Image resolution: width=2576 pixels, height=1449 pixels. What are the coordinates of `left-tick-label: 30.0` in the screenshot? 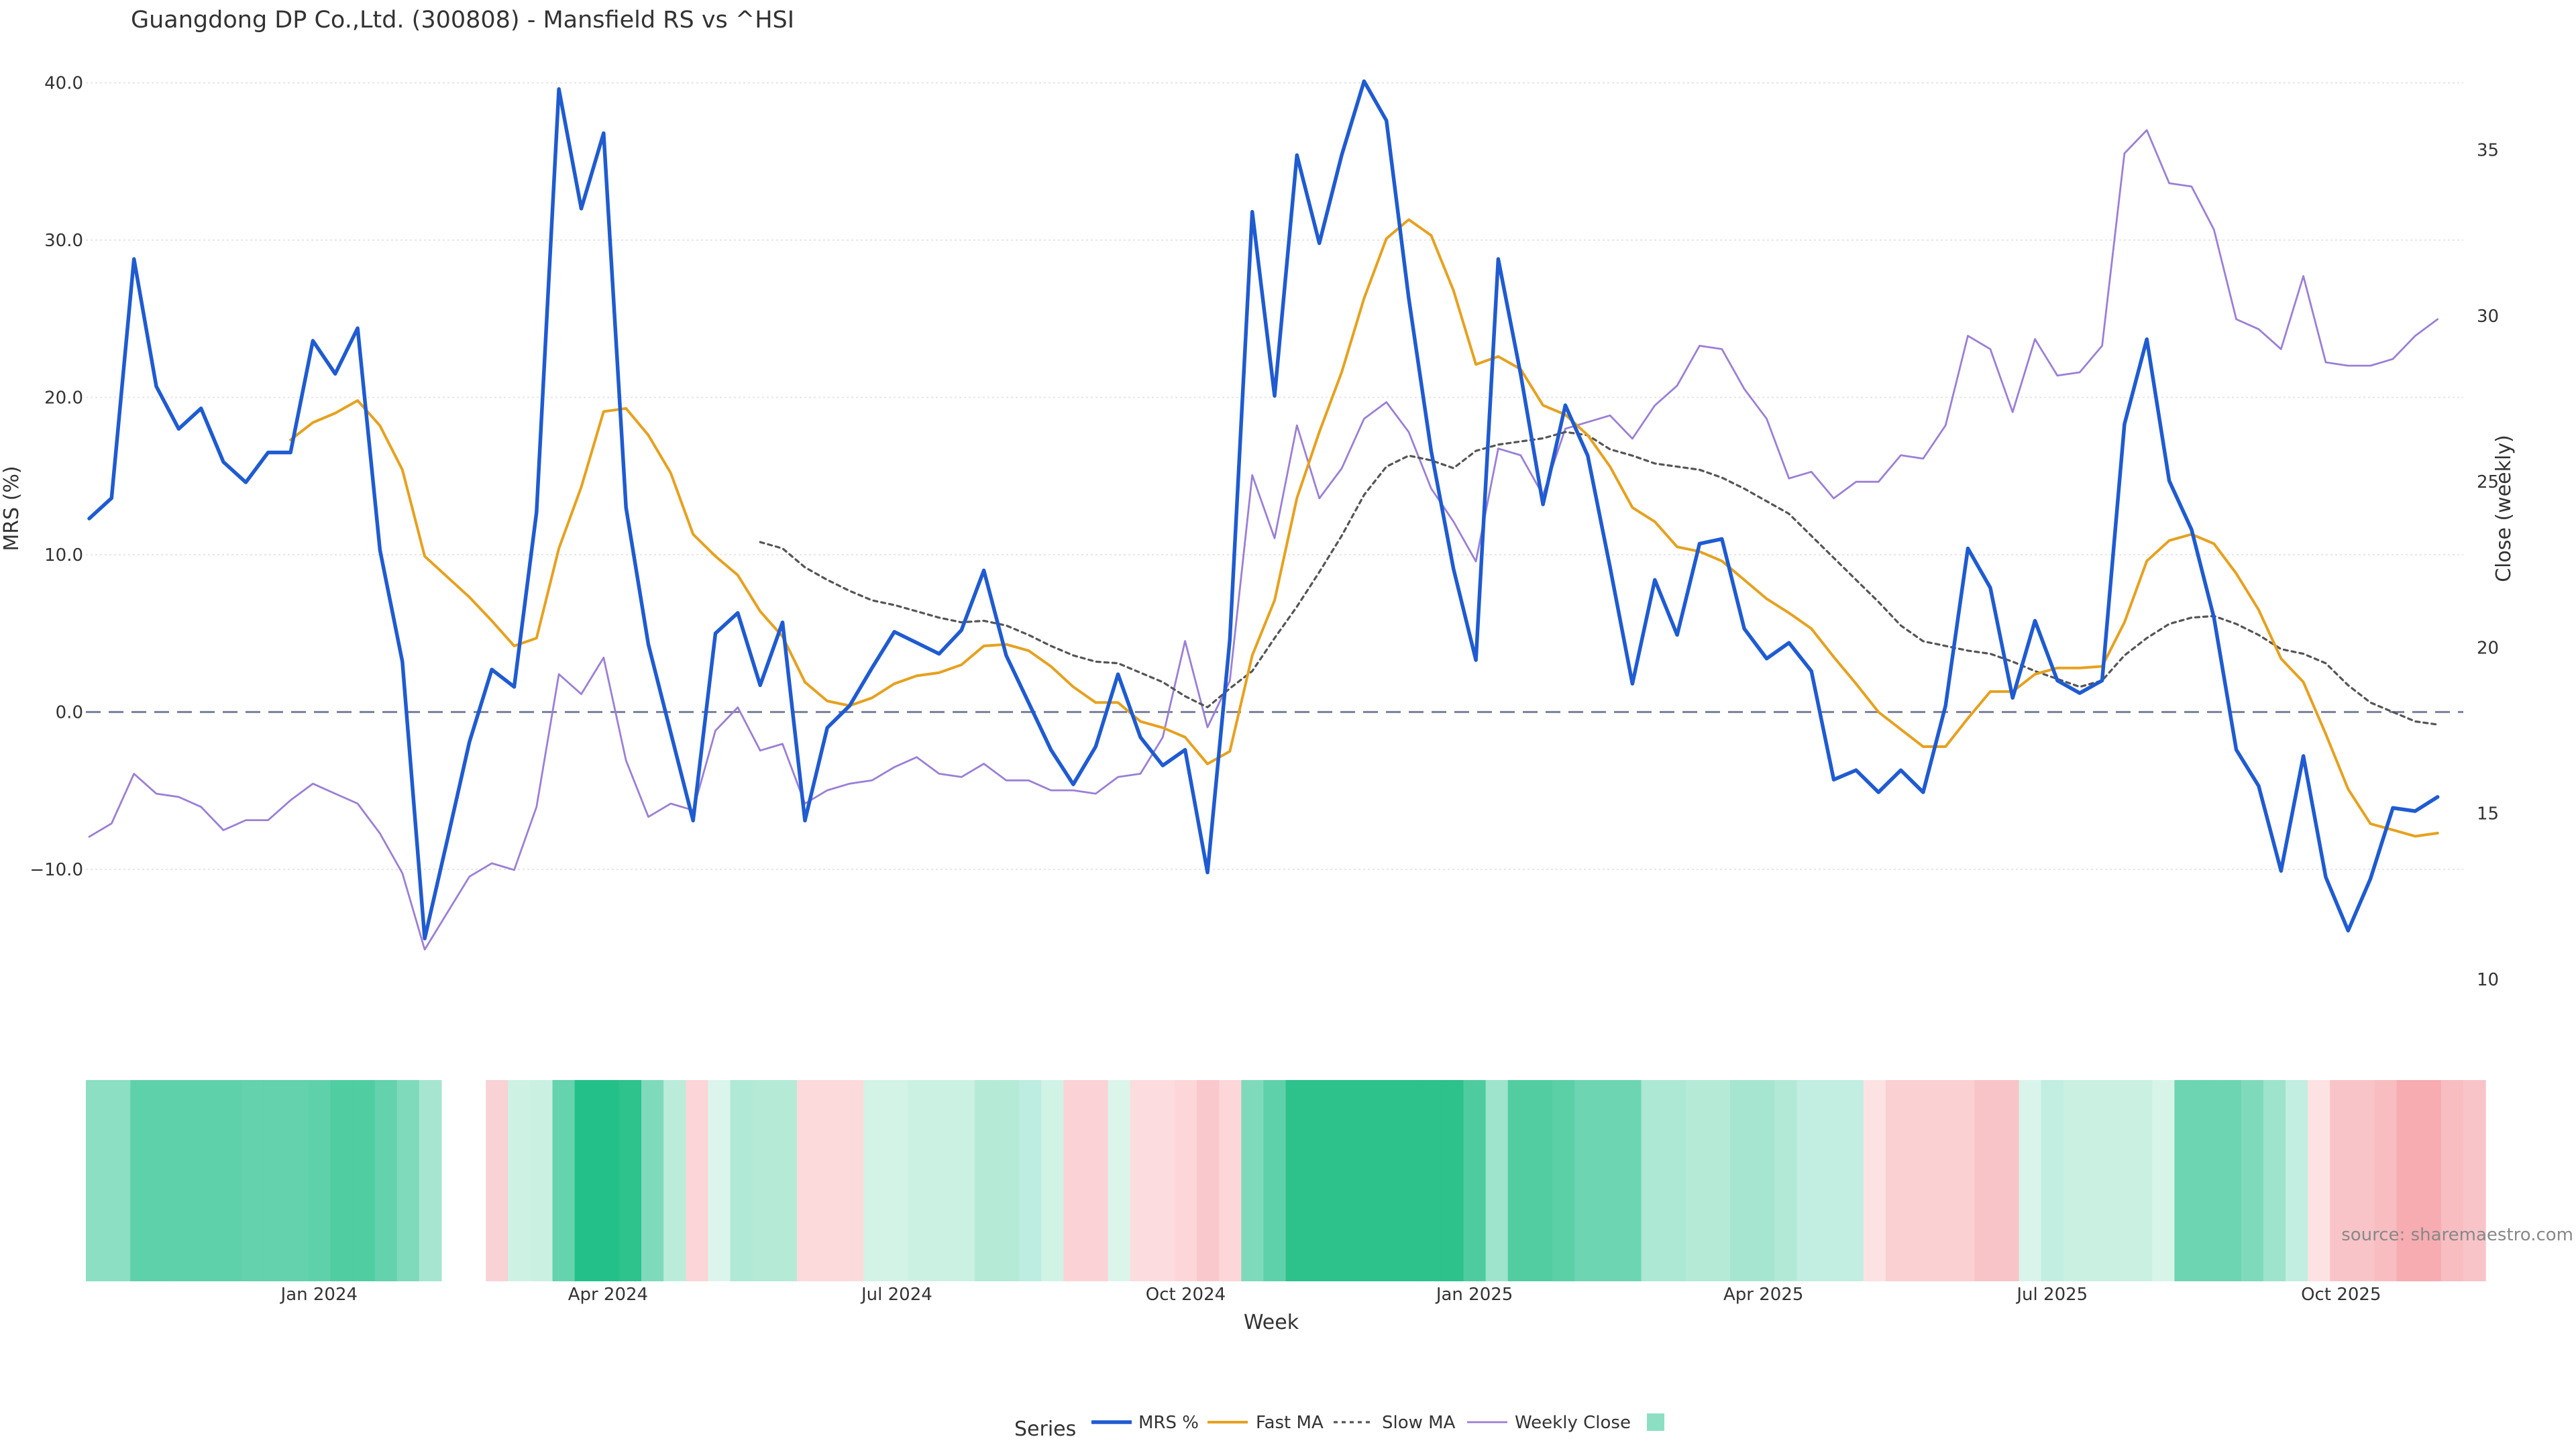 It's located at (63, 241).